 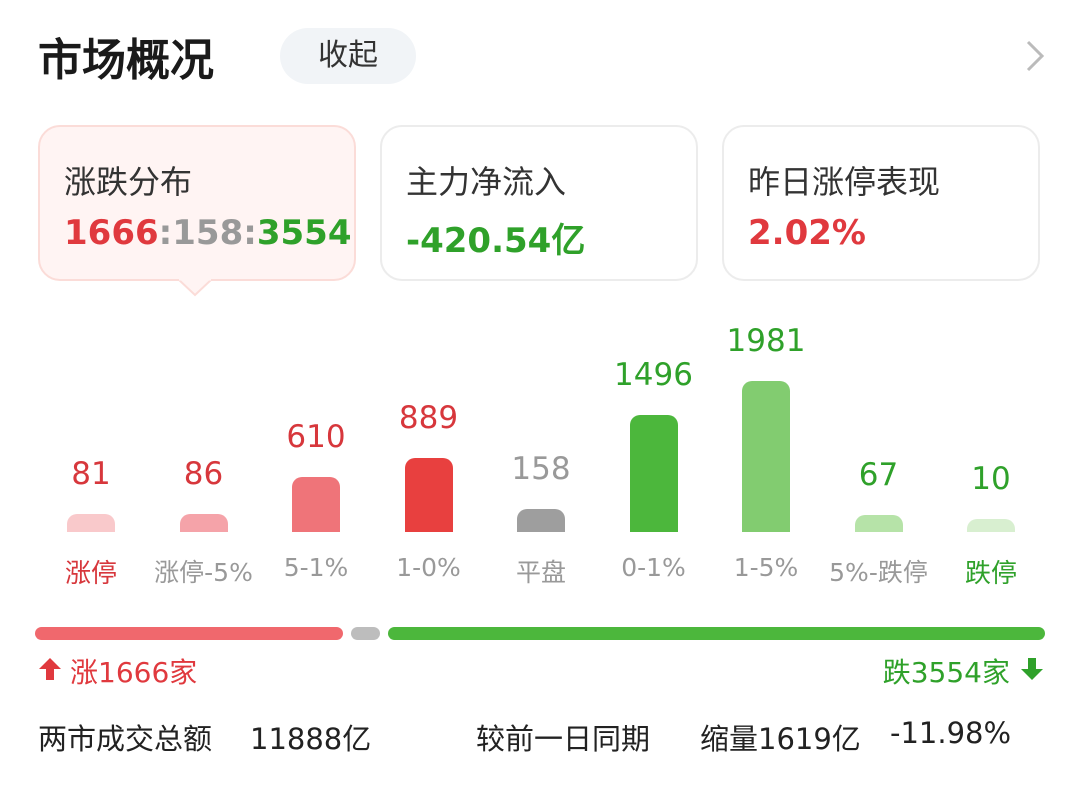 I want to click on card-value: 1666:158:3554, so click(x=207, y=233).